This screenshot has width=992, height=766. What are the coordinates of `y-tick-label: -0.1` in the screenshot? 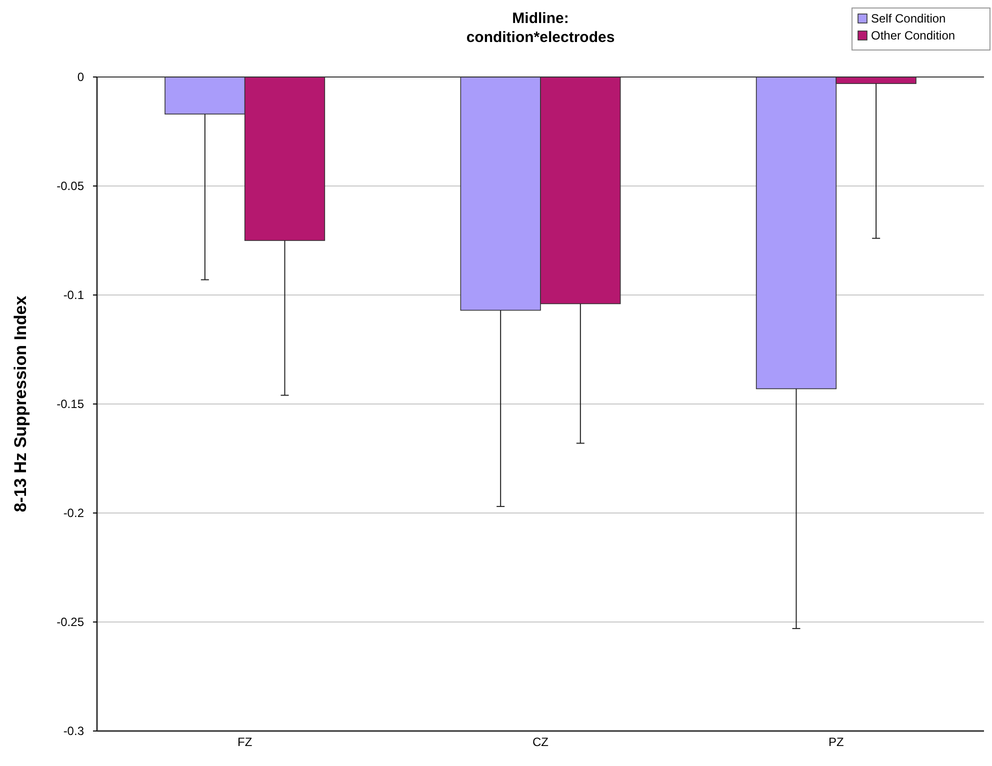 It's located at (73, 295).